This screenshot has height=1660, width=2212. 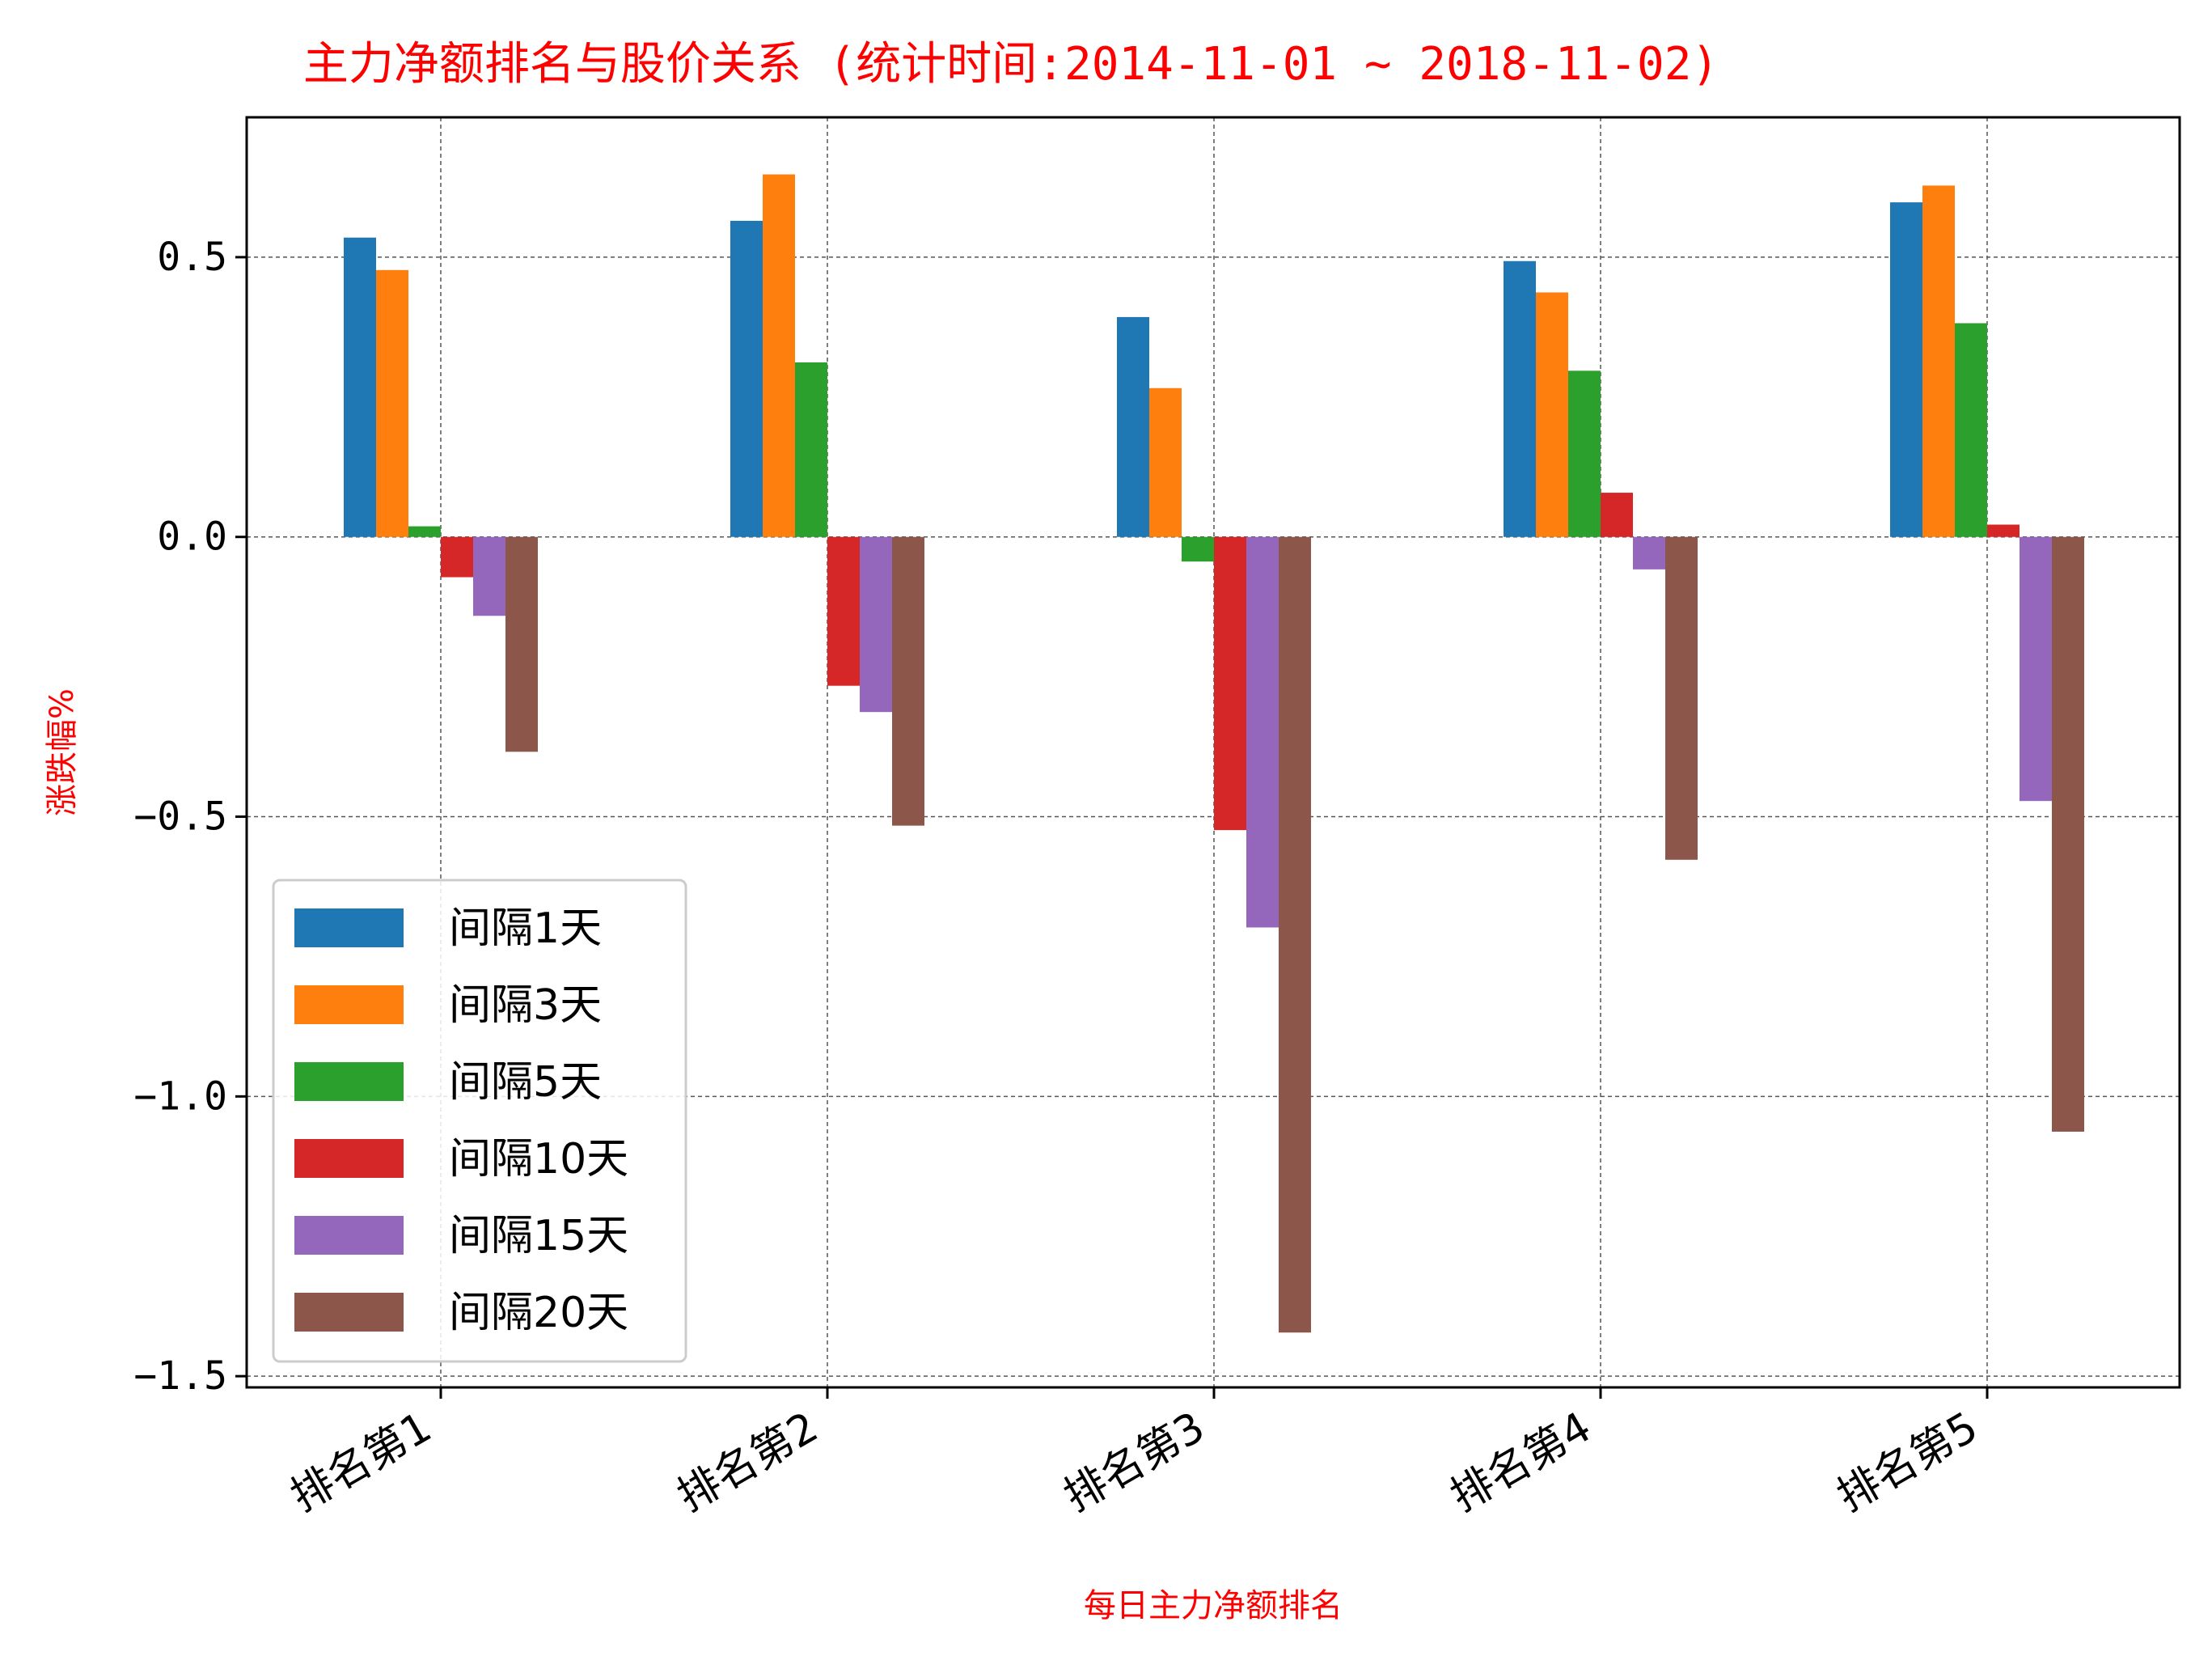 What do you see at coordinates (1908, 1462) in the screenshot?
I see `x-tick-label: 排名第5` at bounding box center [1908, 1462].